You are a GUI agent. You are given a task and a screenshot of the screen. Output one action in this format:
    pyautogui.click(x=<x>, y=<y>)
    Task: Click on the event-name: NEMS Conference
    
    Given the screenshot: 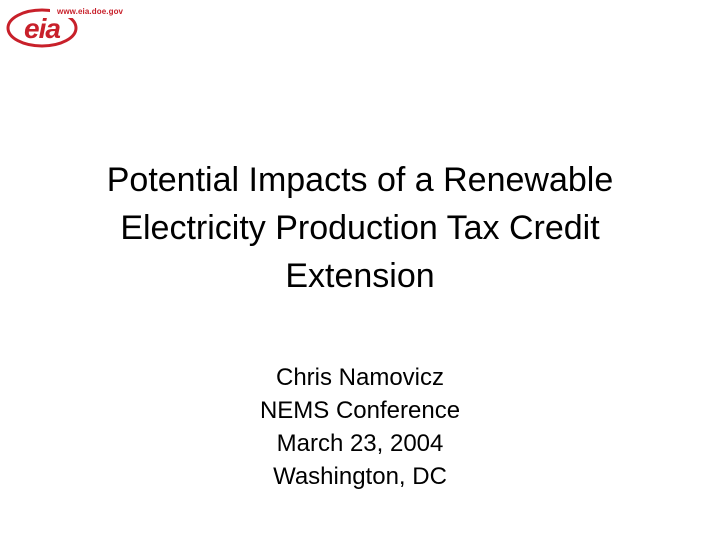 What is the action you would take?
    pyautogui.click(x=360, y=410)
    